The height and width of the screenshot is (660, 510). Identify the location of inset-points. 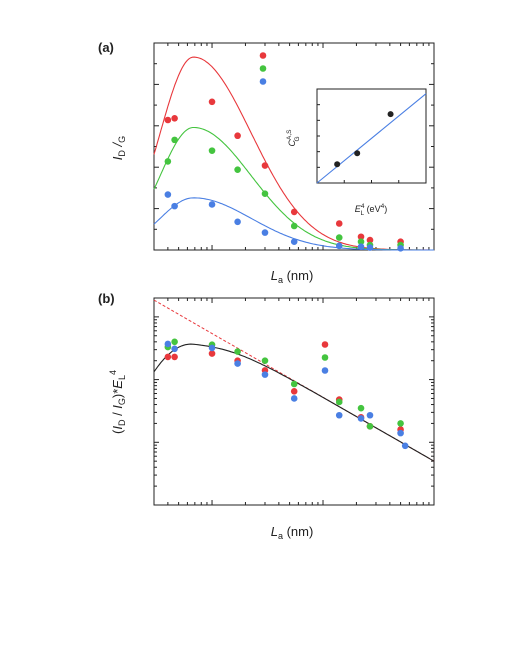
(364, 139).